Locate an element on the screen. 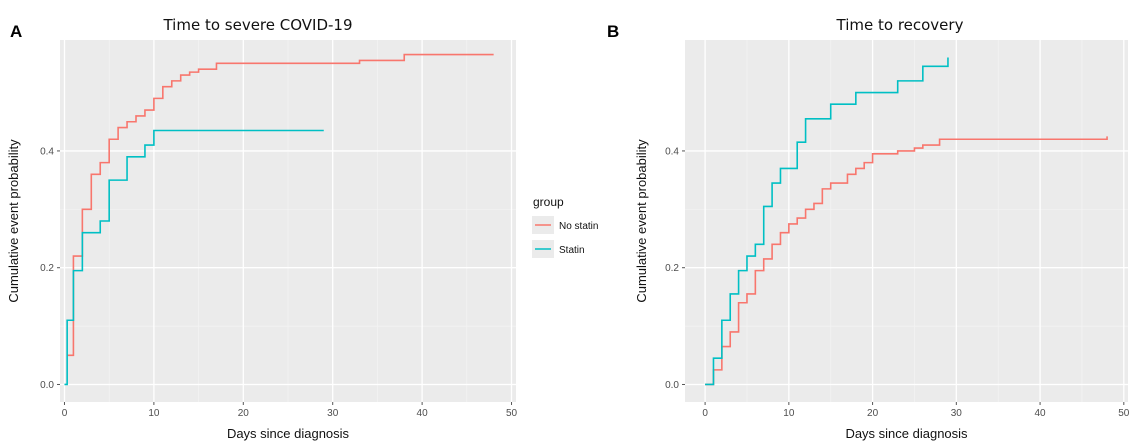 The image size is (1142, 441). chart-title: Time to recovery is located at coordinates (900, 25).